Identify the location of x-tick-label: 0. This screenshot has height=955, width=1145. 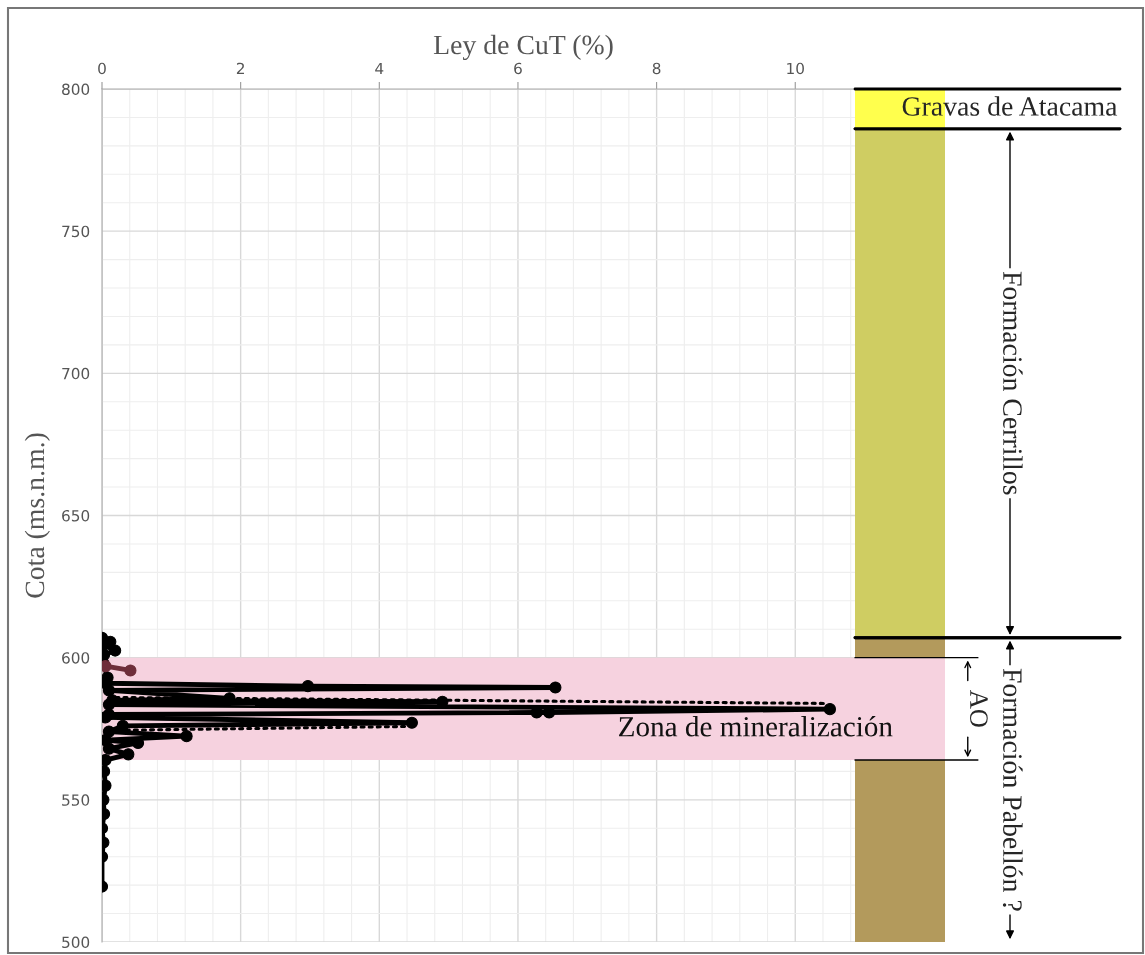
(102, 68).